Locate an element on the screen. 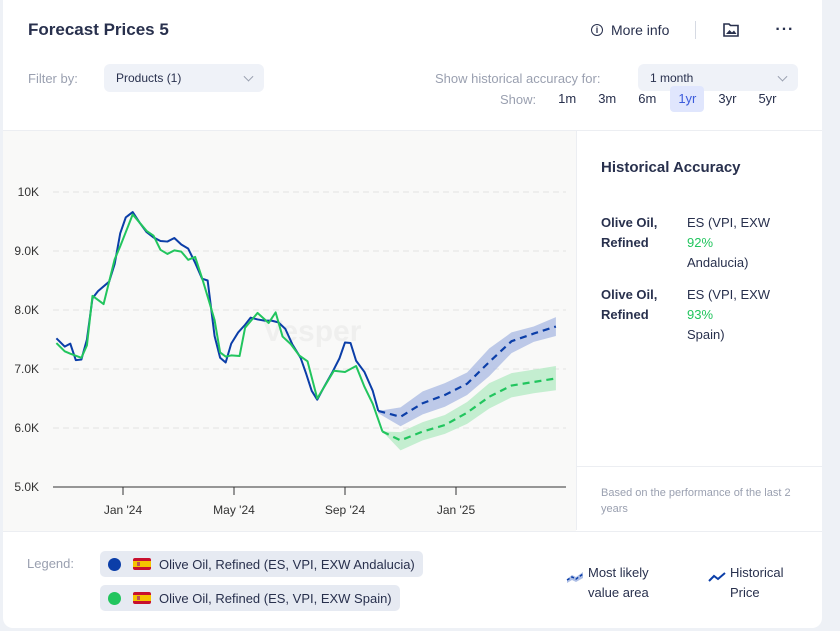 This screenshot has width=840, height=631. x-tick-label: May '24 is located at coordinates (234, 510).